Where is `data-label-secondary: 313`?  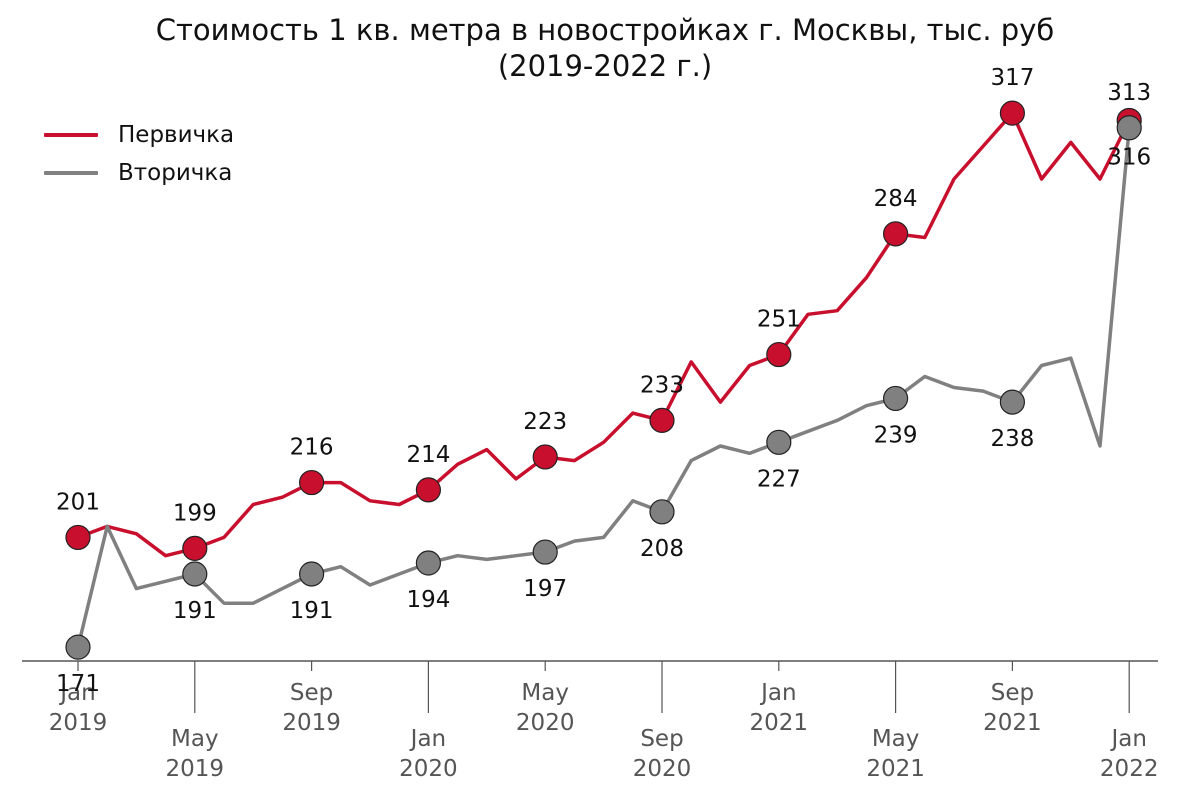
data-label-secondary: 313 is located at coordinates (1129, 93).